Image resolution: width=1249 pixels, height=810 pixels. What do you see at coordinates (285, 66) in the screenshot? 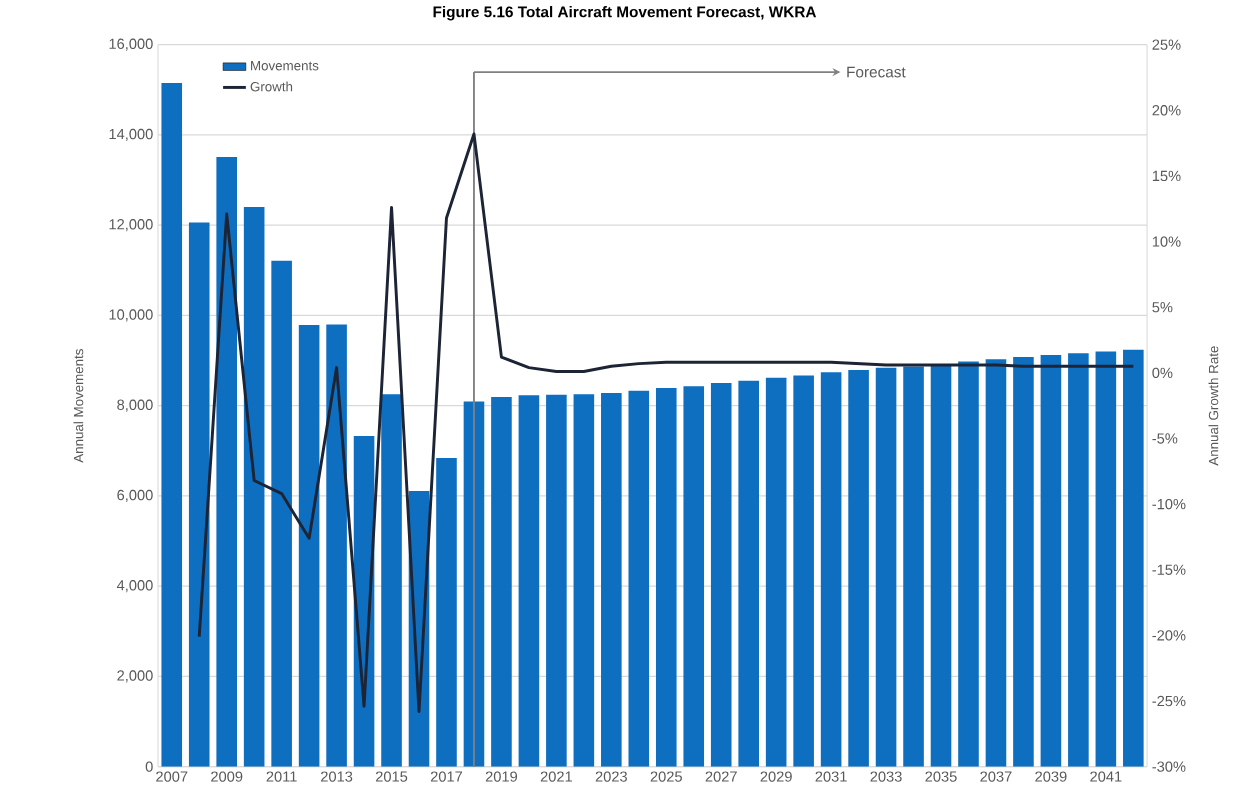
I see `legend-label: Movements` at bounding box center [285, 66].